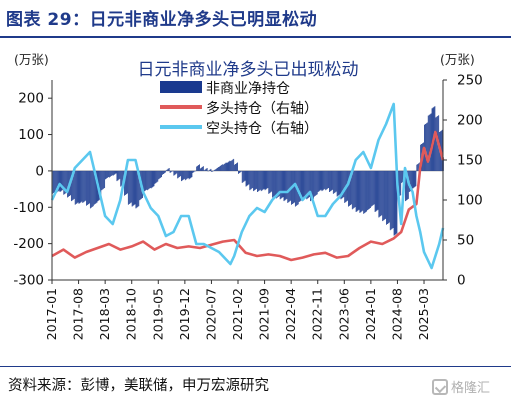  What do you see at coordinates (184, 314) in the screenshot?
I see `x-tick-label: 2019-12` at bounding box center [184, 314].